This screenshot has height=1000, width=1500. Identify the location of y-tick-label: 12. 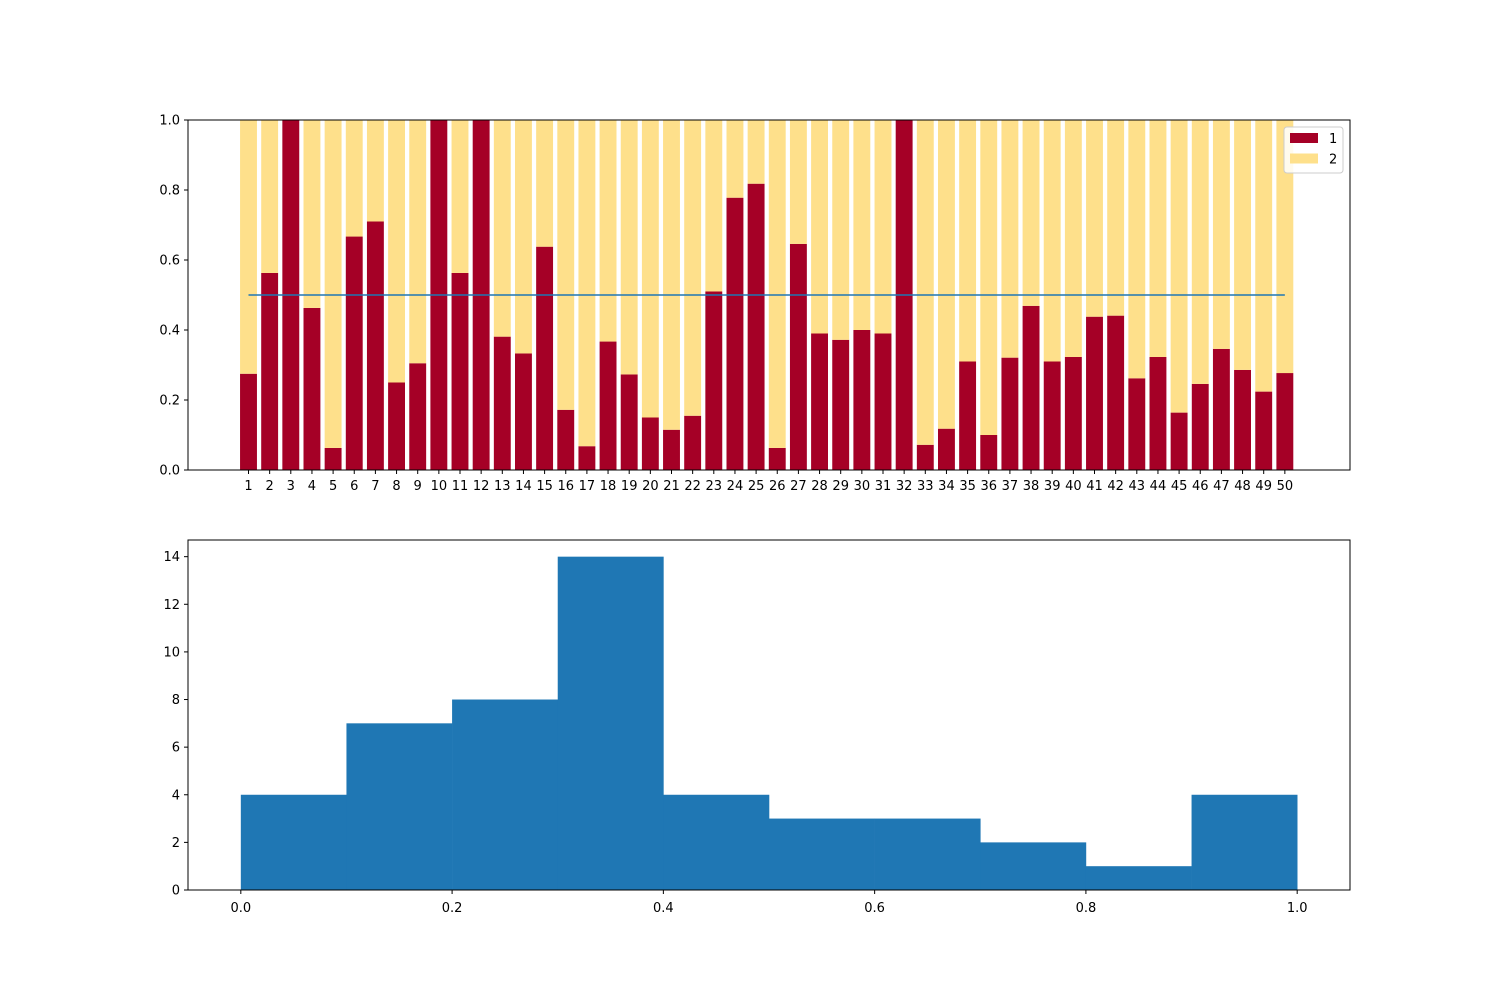
(171, 605).